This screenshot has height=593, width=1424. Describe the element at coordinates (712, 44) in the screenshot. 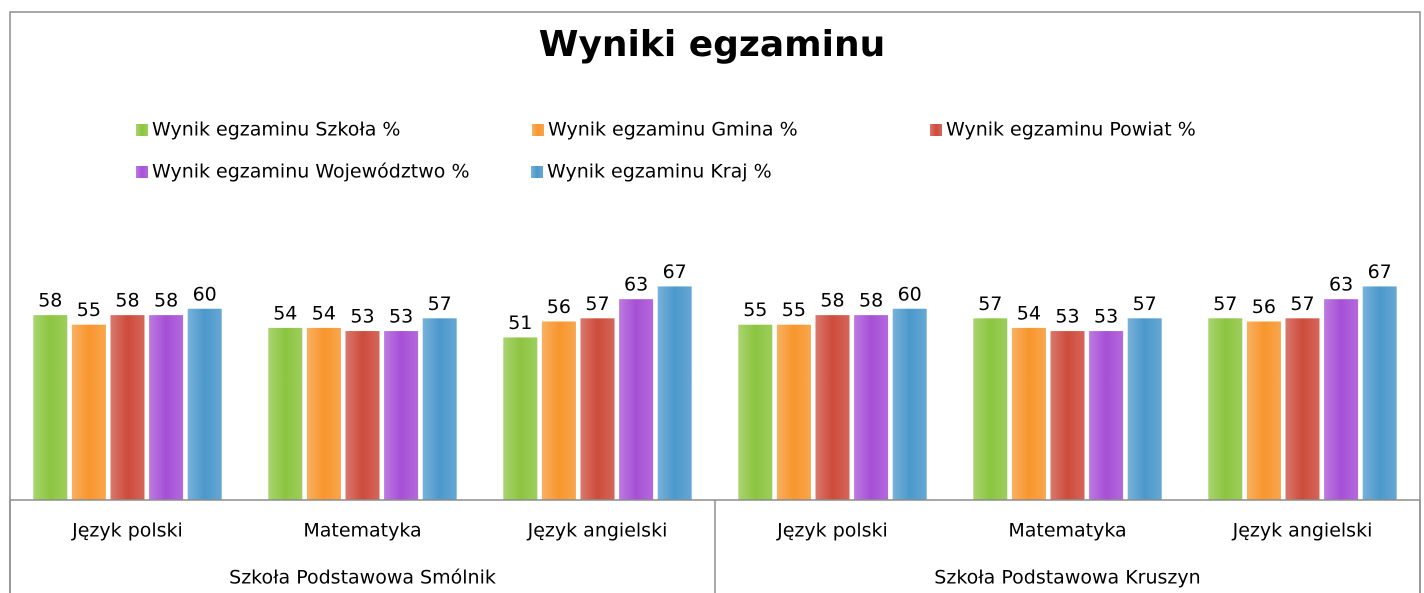

I see `chart-title: Wyniki egzaminu` at that location.